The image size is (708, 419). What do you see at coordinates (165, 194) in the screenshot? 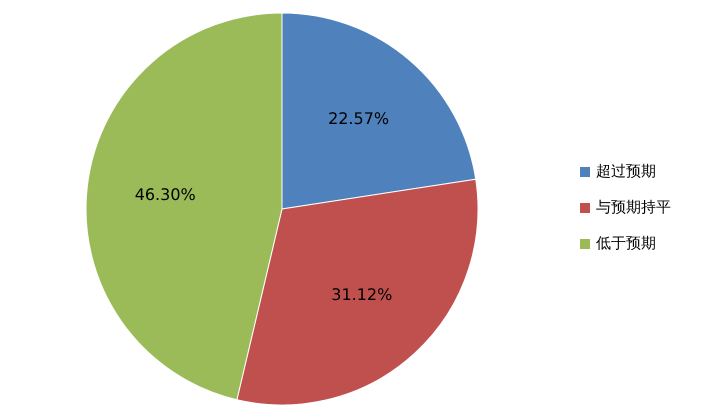
I see `data-label: 46.30%` at bounding box center [165, 194].